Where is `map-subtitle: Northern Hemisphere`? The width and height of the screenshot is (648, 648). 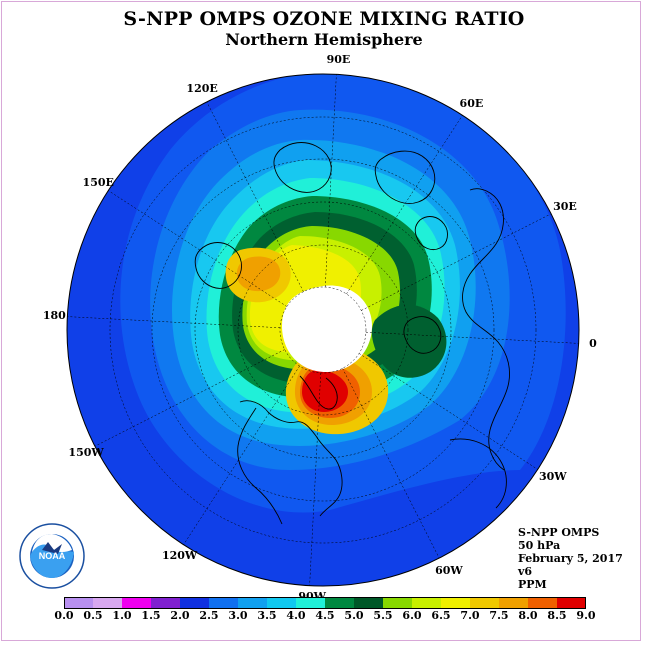 map-subtitle: Northern Hemisphere is located at coordinates (324, 39).